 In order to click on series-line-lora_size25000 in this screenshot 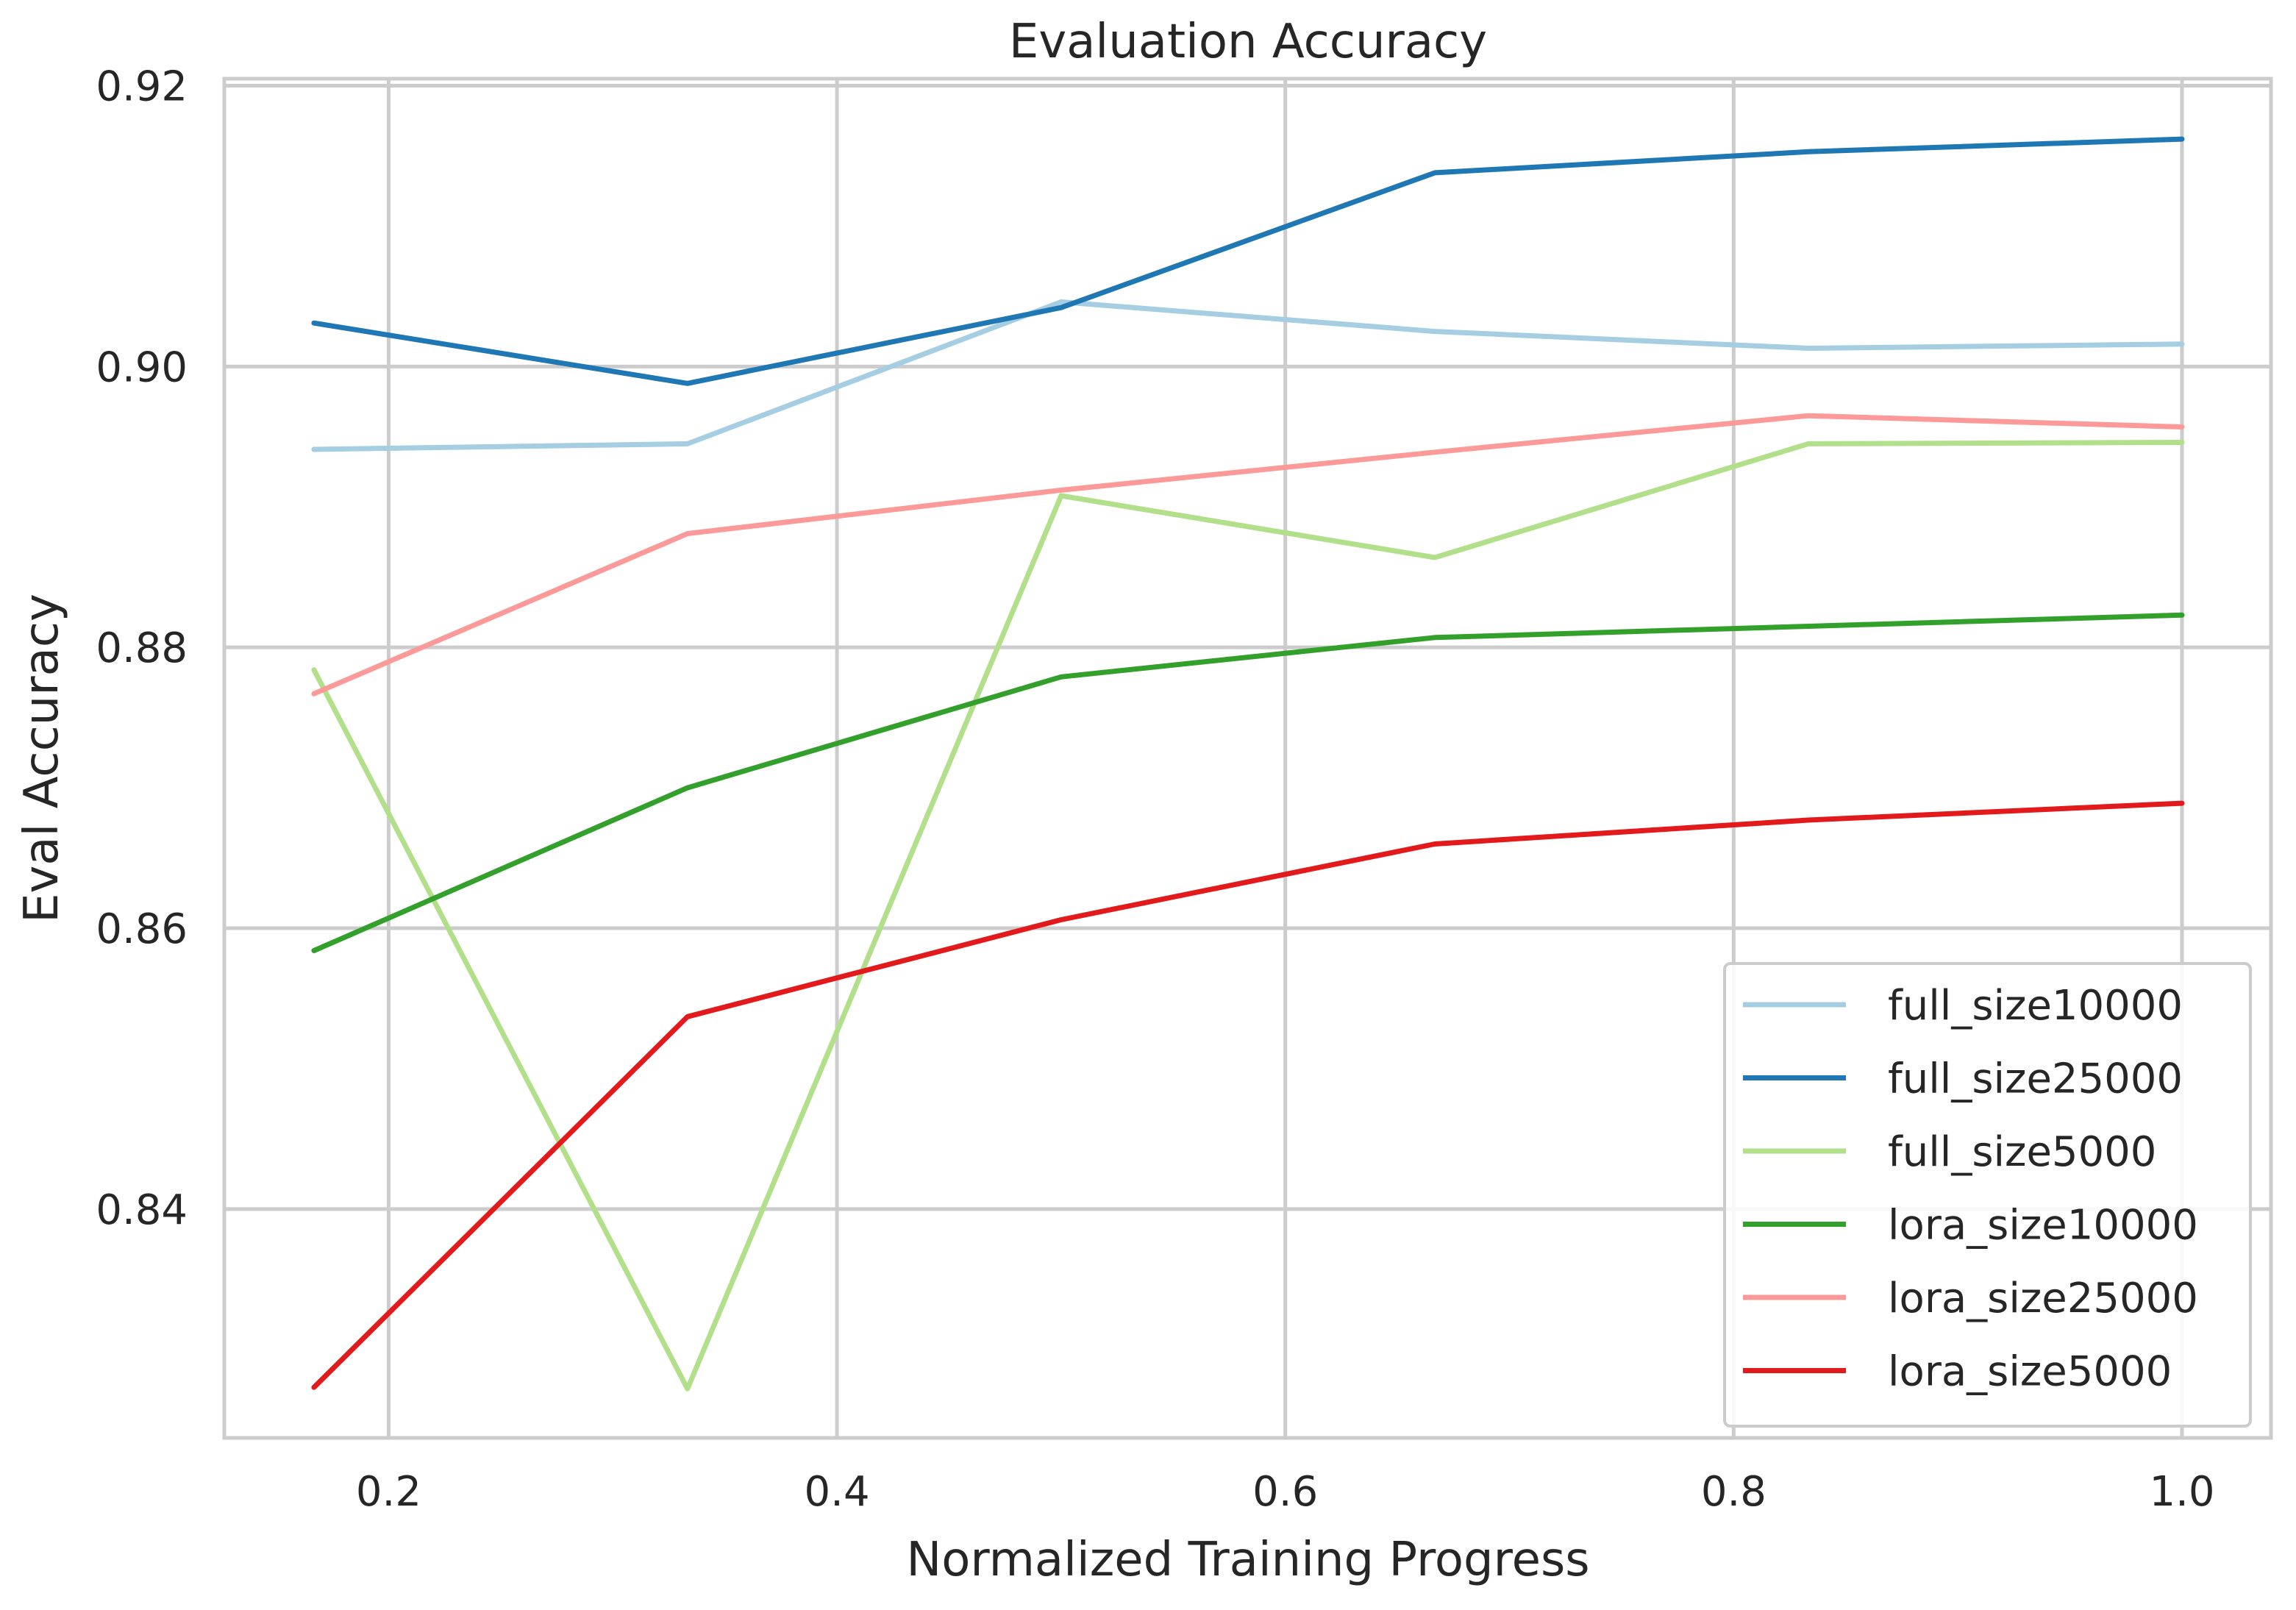, I will do `click(1248, 555)`.